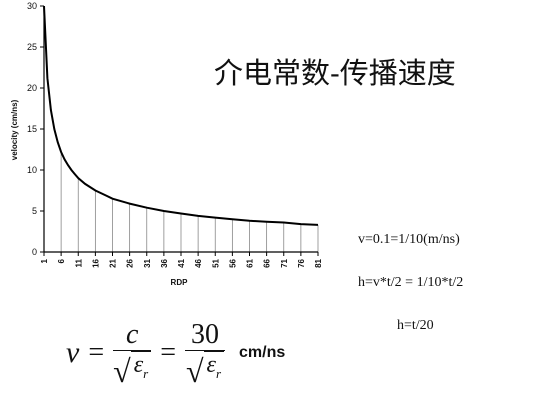  Describe the element at coordinates (215, 262) in the screenshot. I see `x-tick-label: 51` at that location.